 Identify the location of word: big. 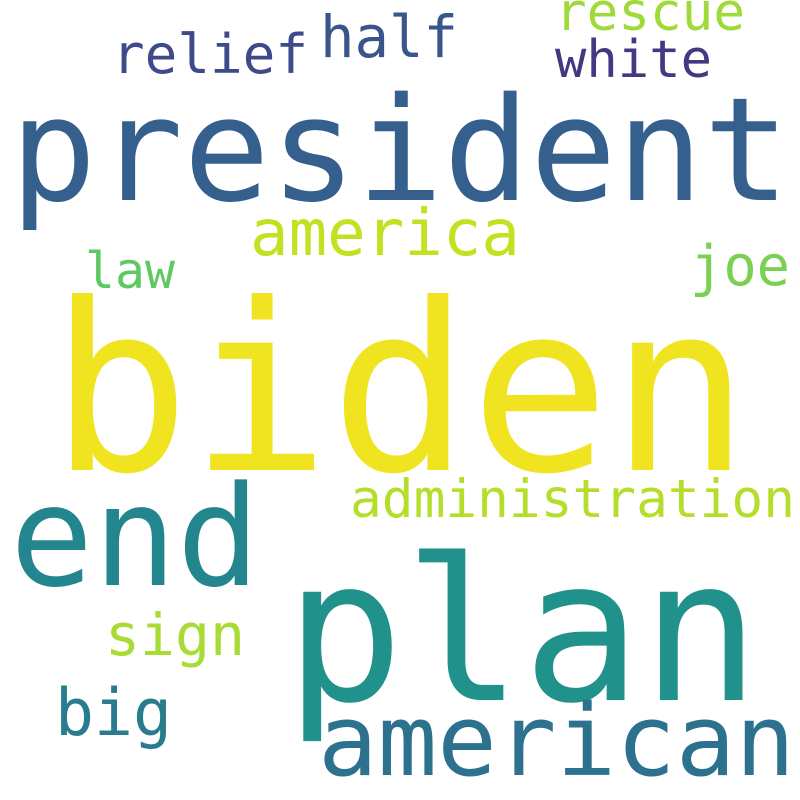
(113, 713).